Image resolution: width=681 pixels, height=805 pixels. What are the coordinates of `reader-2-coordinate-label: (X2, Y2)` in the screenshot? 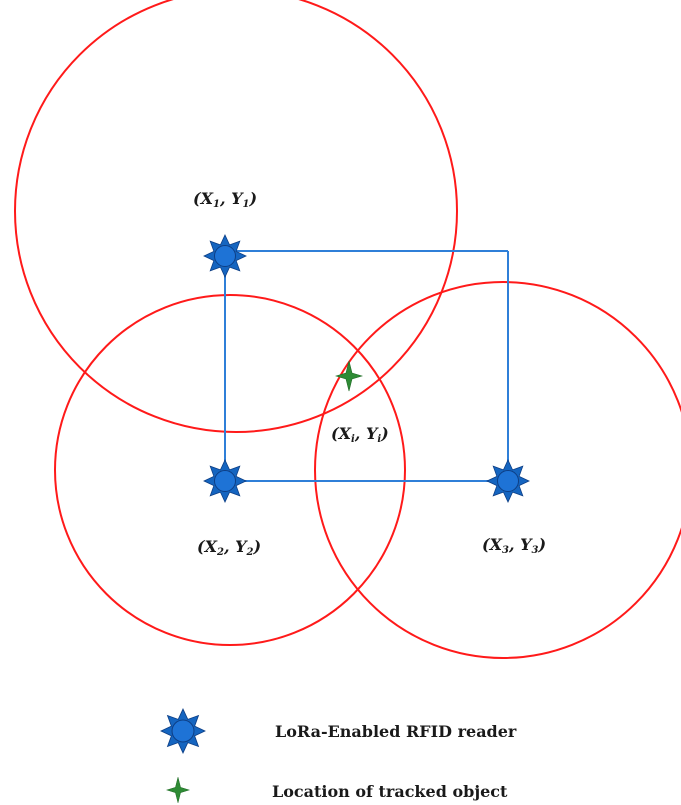 It's located at (229, 547).